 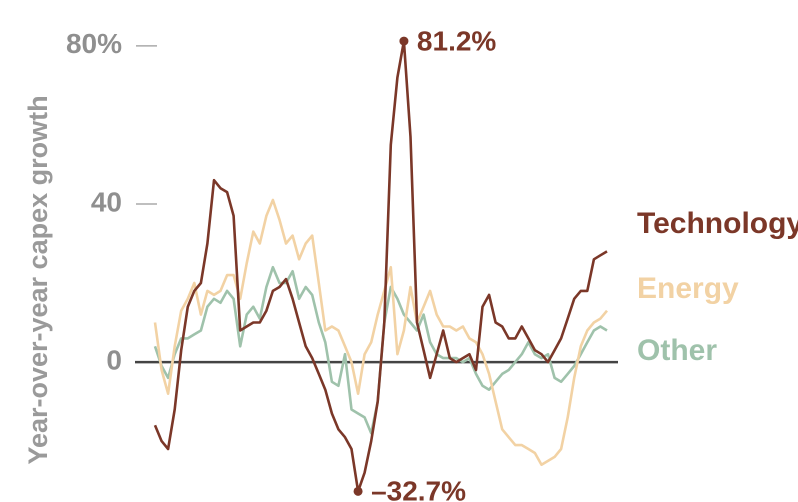 What do you see at coordinates (114, 359) in the screenshot?
I see `y-tick-label: 0` at bounding box center [114, 359].